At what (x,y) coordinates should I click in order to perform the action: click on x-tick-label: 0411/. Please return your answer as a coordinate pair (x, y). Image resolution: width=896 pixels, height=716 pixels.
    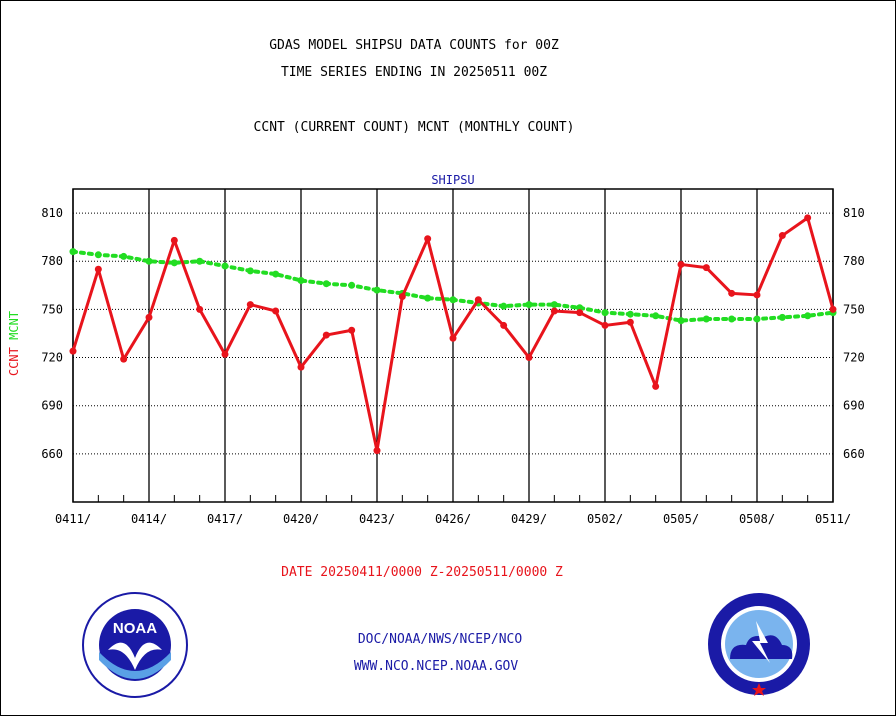
    Looking at the image, I should click on (73, 519).